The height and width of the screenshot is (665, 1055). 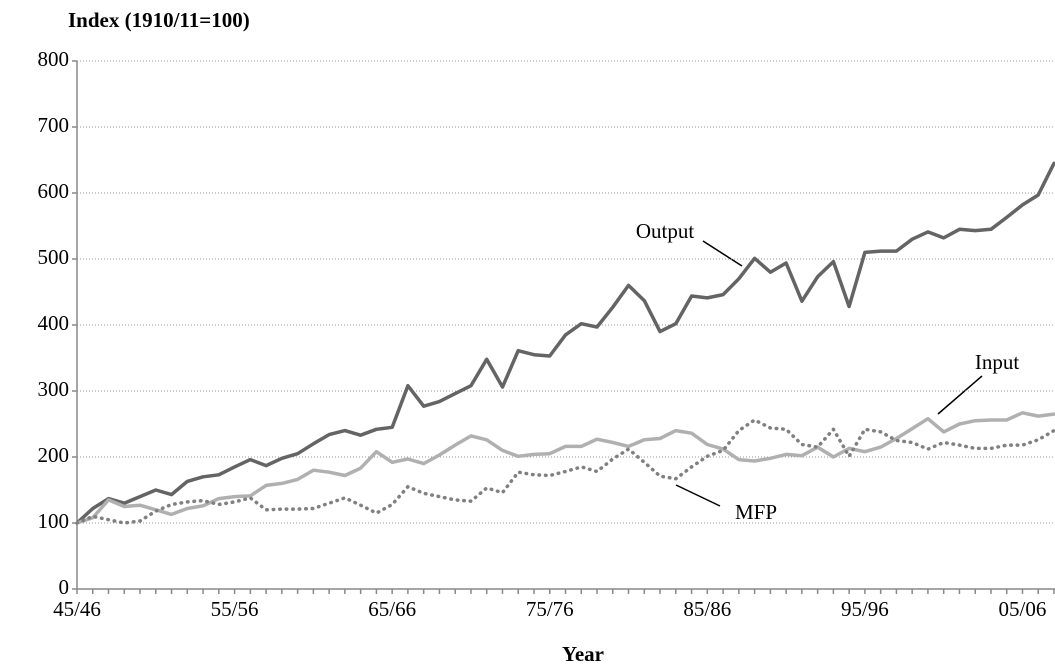 What do you see at coordinates (54, 521) in the screenshot?
I see `y-tick-label: 100` at bounding box center [54, 521].